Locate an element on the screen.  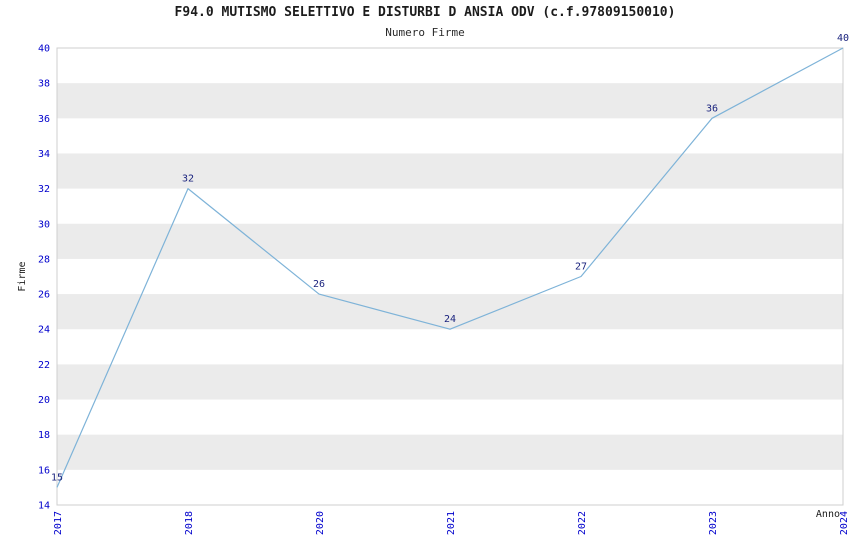
chart-subtitle: Numero Firme is located at coordinates (425, 32).